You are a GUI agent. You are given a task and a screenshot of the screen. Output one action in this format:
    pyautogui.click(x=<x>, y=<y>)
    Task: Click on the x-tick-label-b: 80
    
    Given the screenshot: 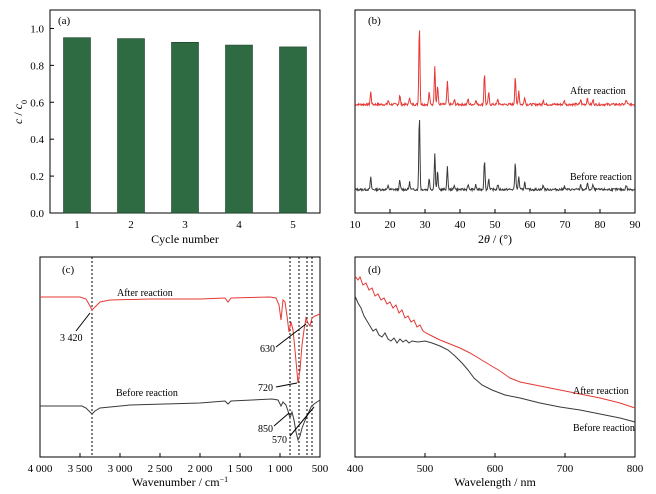 What is the action you would take?
    pyautogui.click(x=601, y=225)
    